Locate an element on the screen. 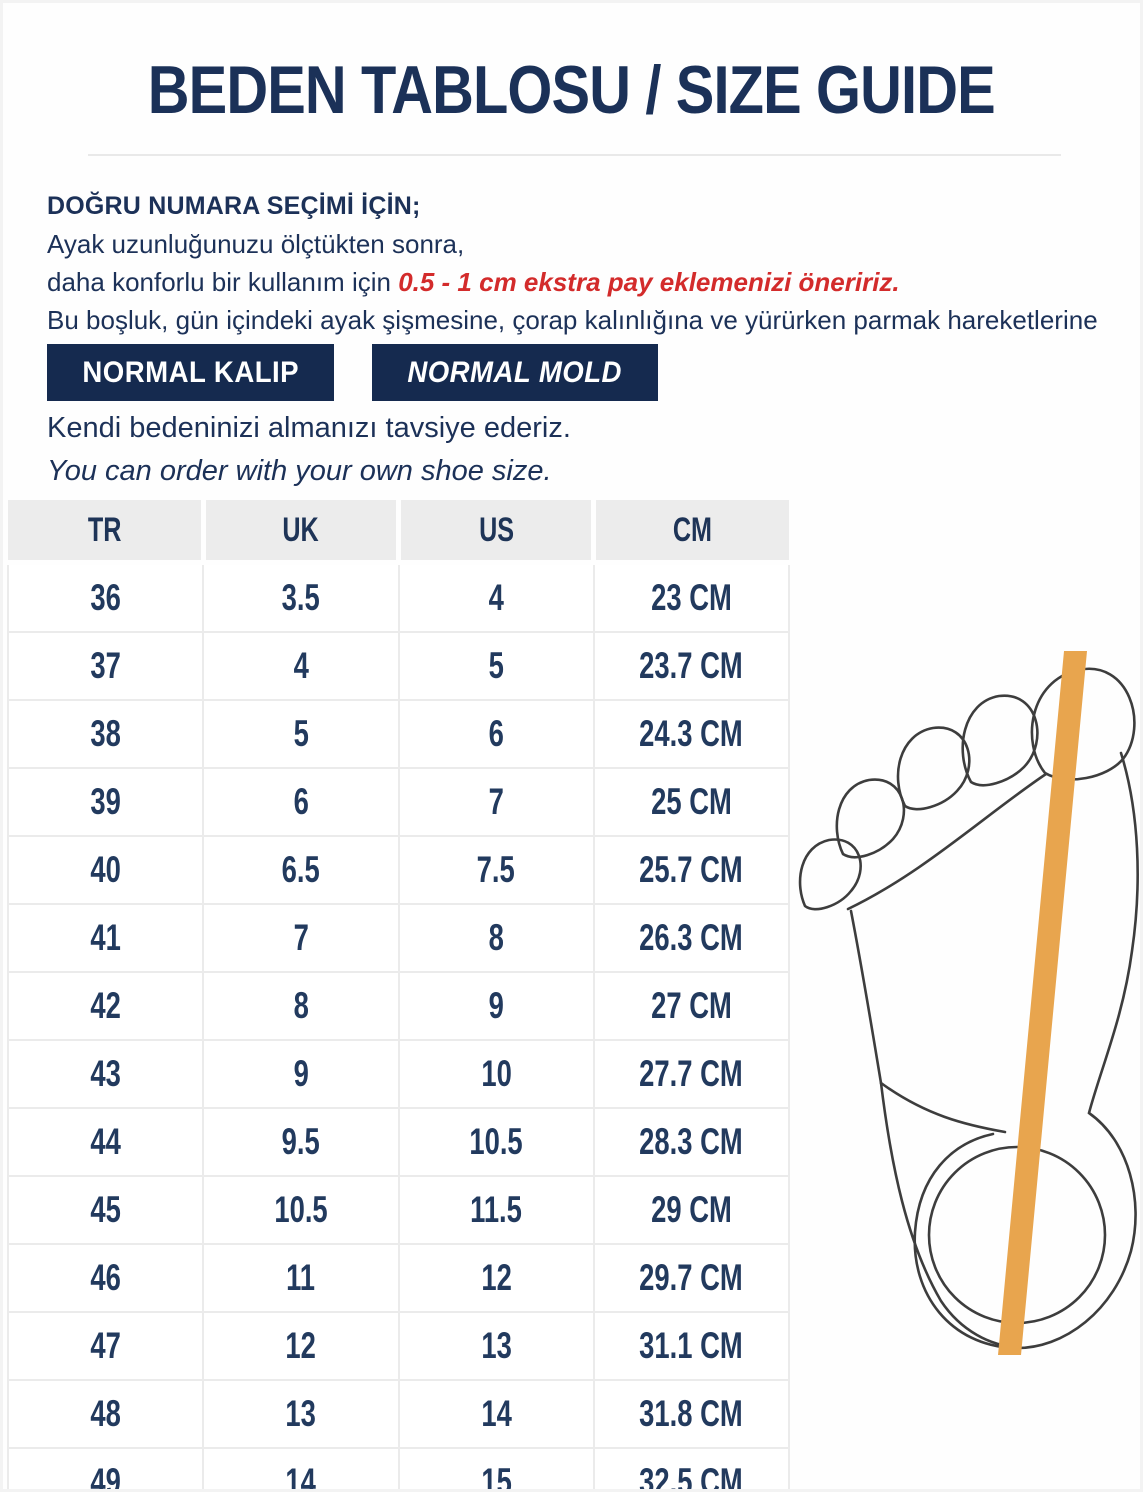 The height and width of the screenshot is (1492, 1143). table-cell: 44 is located at coordinates (105, 1142).